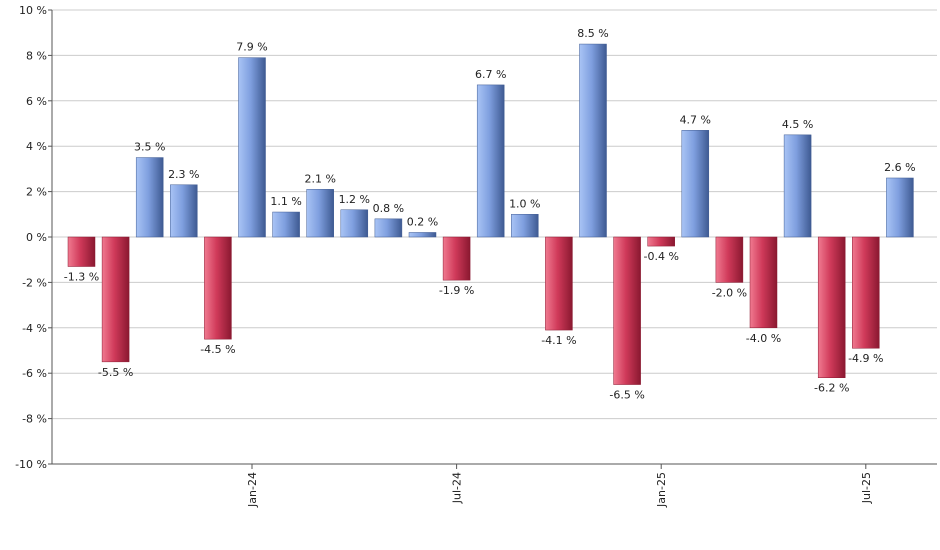  What do you see at coordinates (31, 464) in the screenshot?
I see `y-tick-label: -10 %` at bounding box center [31, 464].